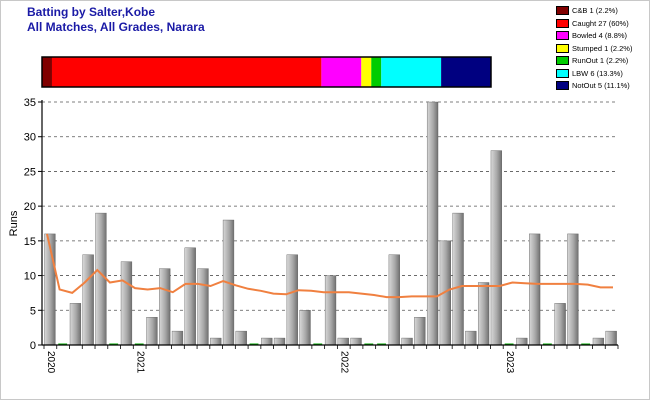  Describe the element at coordinates (600, 23) in the screenshot. I see `legend-label-caught: Caught 27 (60%)` at that location.